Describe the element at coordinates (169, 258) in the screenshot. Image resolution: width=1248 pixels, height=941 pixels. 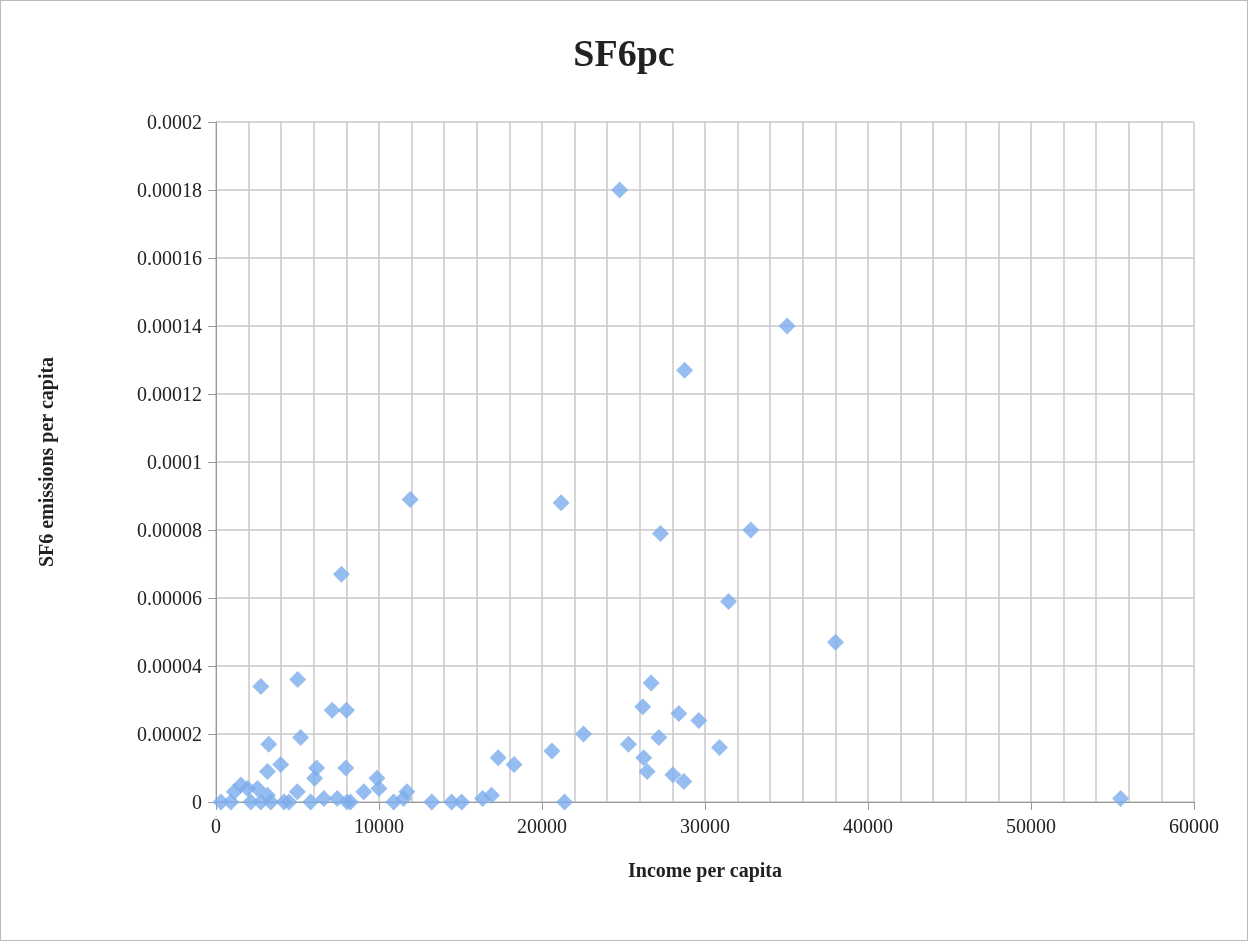
I see `y-tick-label: 0.00016` at that location.